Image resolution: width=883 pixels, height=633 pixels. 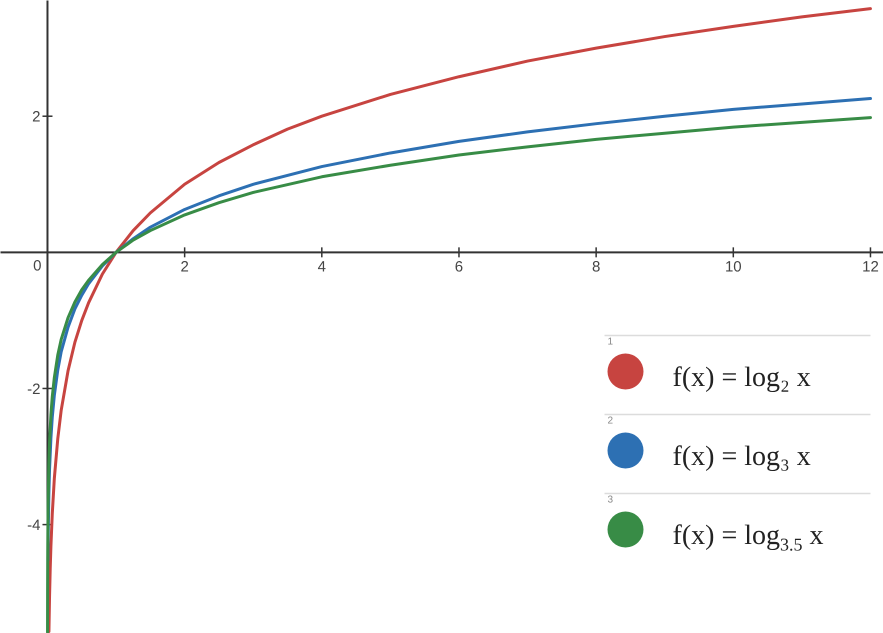 What do you see at coordinates (741, 377) in the screenshot?
I see `legend-label: f(x) = log₂ x` at bounding box center [741, 377].